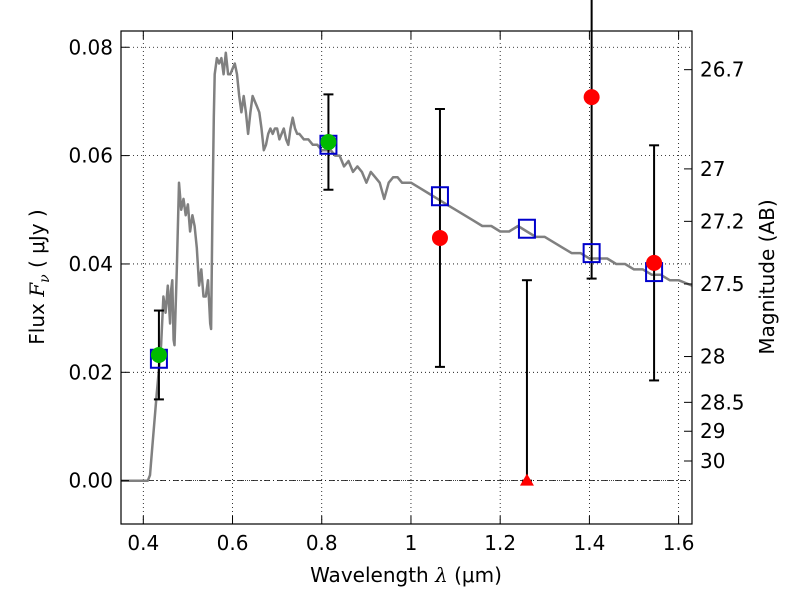 The image size is (800, 600). What do you see at coordinates (39, 276) in the screenshot?
I see `y-axis-label: Flux Fν ( μJy )` at bounding box center [39, 276].